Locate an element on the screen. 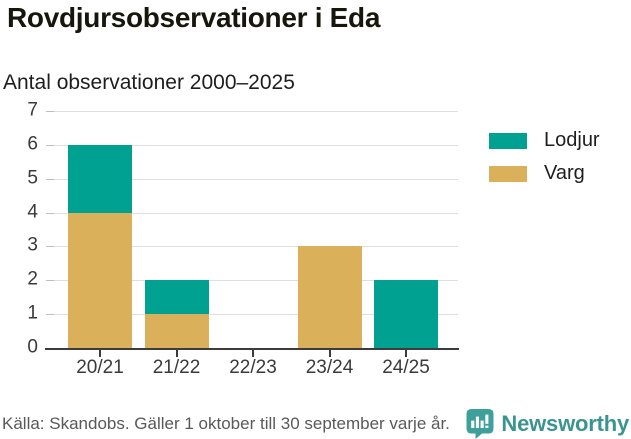 The image size is (631, 439). legend-item-lodjur: Lodjur is located at coordinates (544, 140).